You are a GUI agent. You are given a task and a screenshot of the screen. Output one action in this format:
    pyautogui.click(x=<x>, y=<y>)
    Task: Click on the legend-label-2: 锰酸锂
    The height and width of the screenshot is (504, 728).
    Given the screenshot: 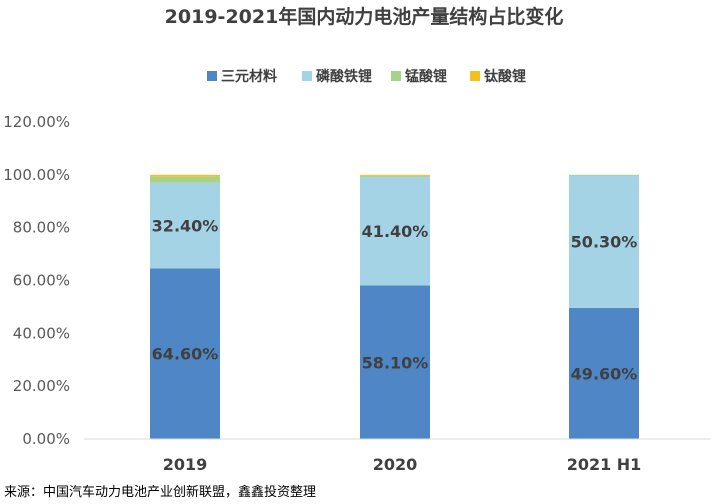 What is the action you would take?
    pyautogui.click(x=426, y=76)
    